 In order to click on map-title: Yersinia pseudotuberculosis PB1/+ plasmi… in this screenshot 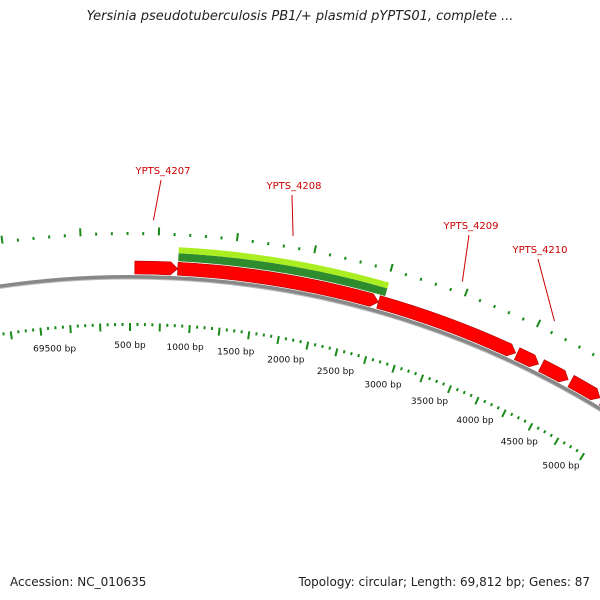, I will do `click(300, 16)`.